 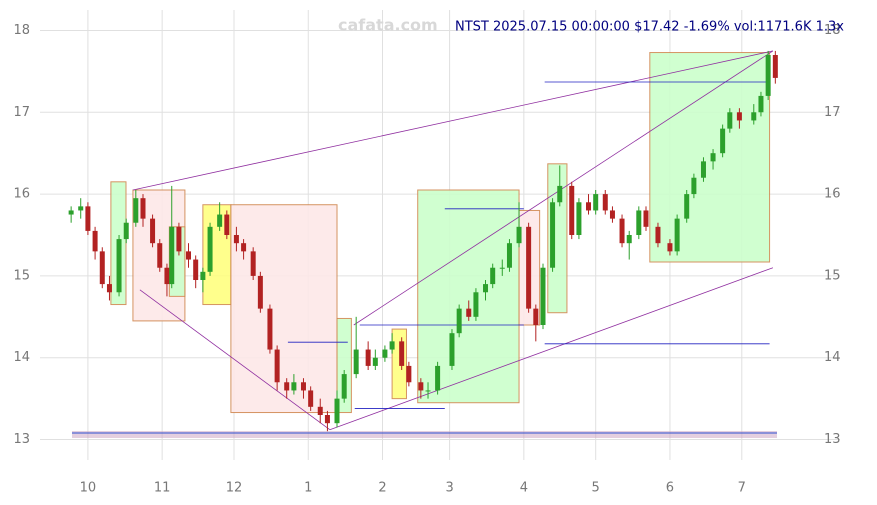 What do you see at coordinates (21, 275) in the screenshot?
I see `y-tick-label: 15` at bounding box center [21, 275].